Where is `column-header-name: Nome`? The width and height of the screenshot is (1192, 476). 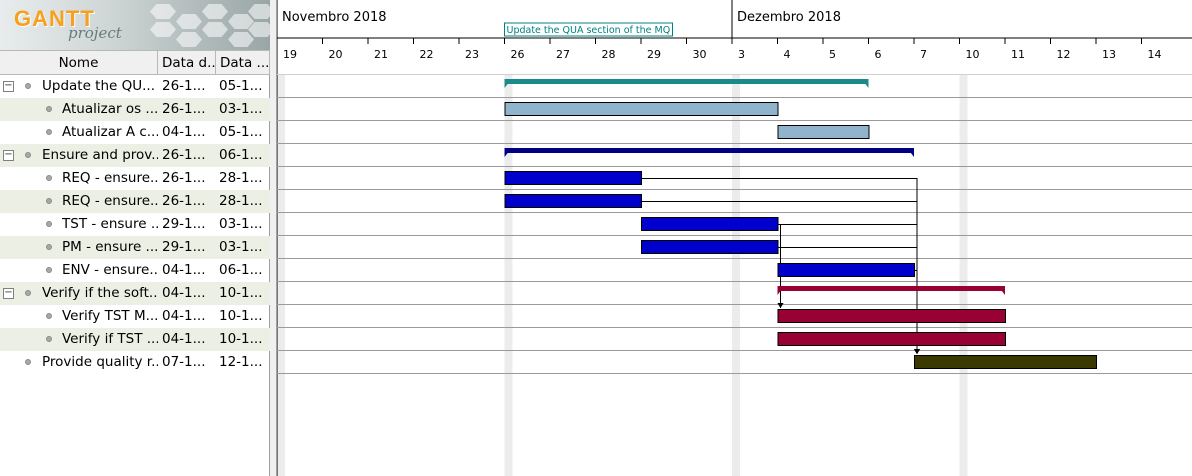
column-header-name: Nome is located at coordinates (79, 63).